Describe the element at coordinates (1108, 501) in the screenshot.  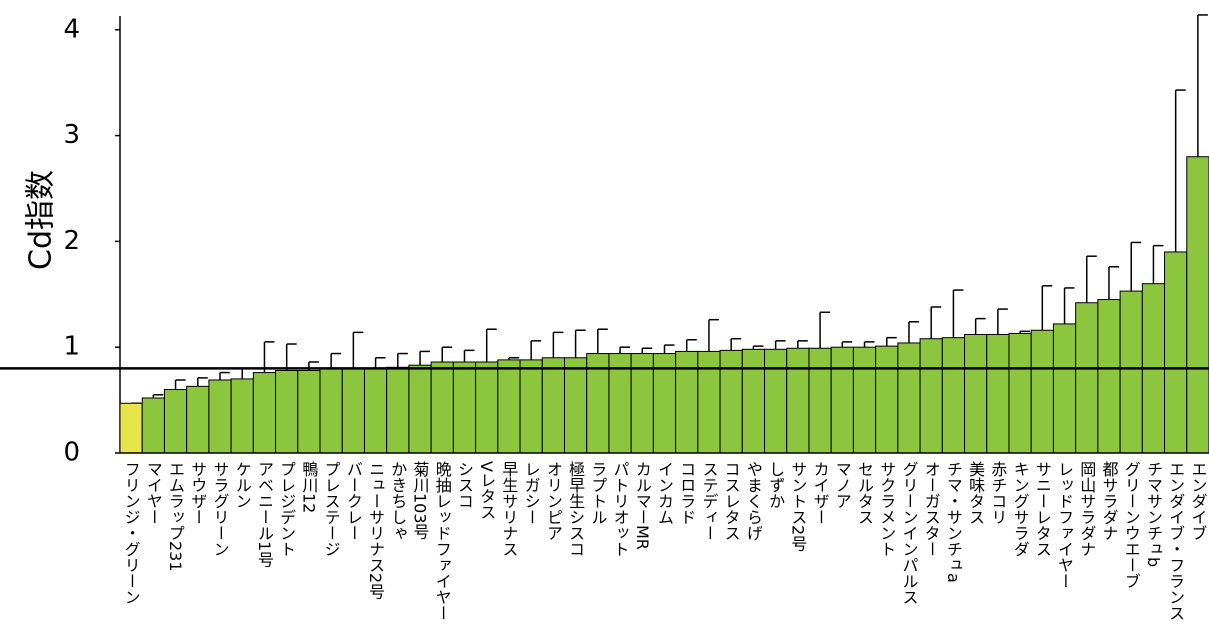
I see `x-tick-label: 都サラダナ` at that location.